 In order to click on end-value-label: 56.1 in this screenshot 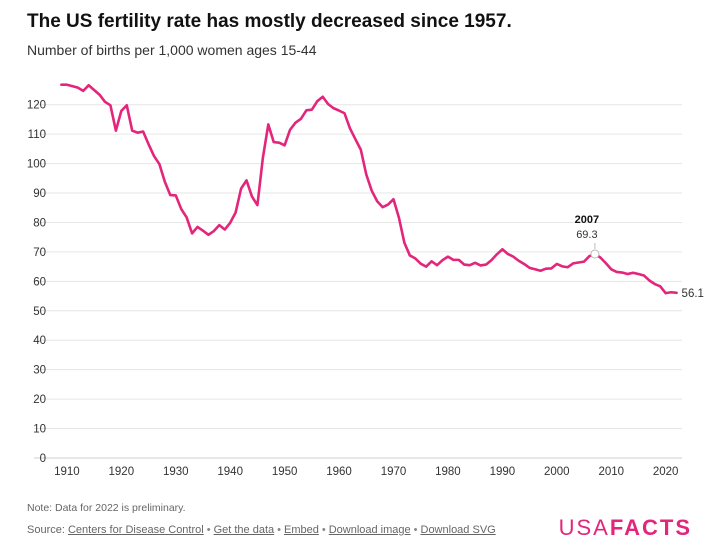, I will do `click(693, 294)`.